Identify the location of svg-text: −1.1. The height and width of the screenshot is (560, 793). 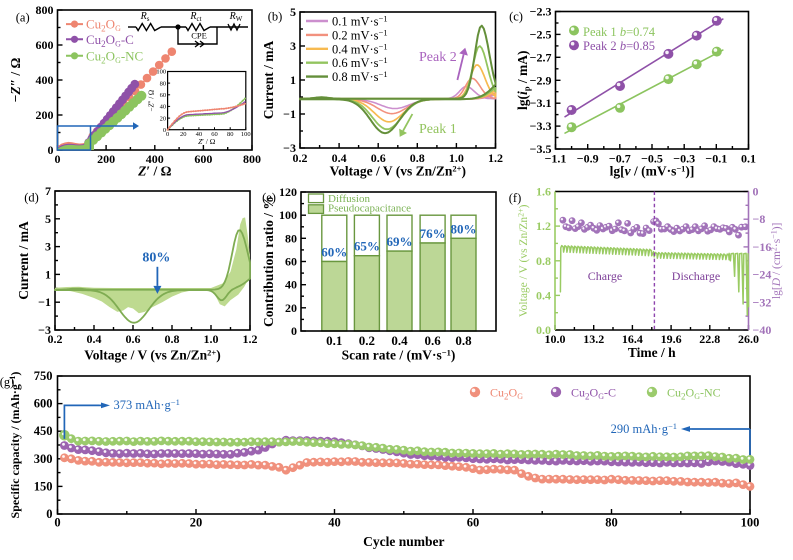
(556, 159).